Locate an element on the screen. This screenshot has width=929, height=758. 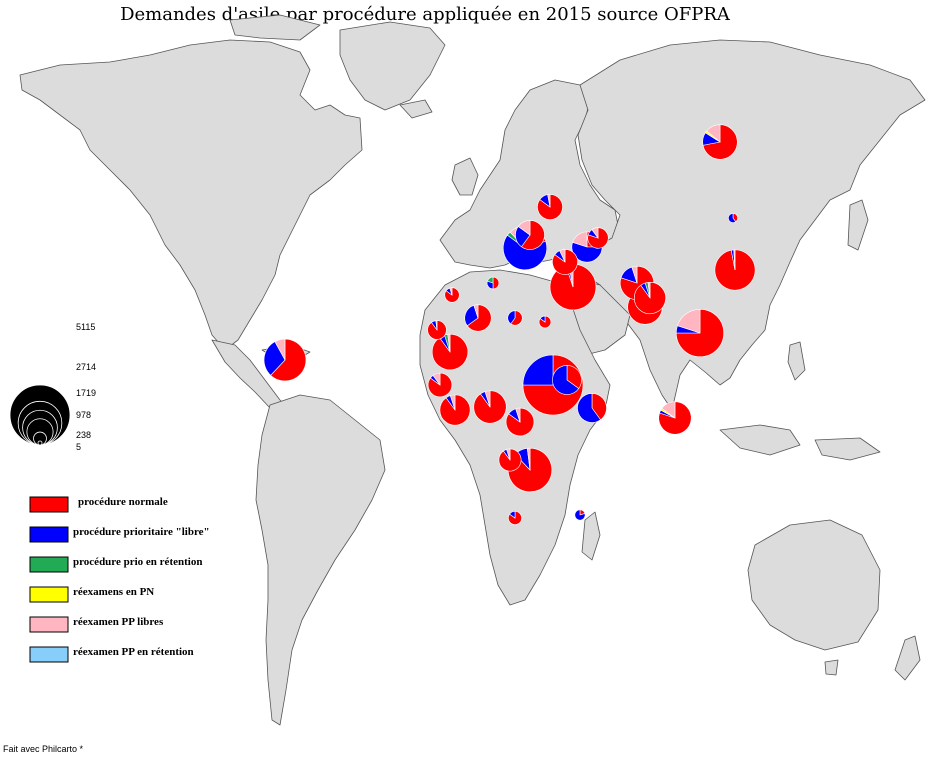
pie-bangladesh is located at coordinates (699, 332).